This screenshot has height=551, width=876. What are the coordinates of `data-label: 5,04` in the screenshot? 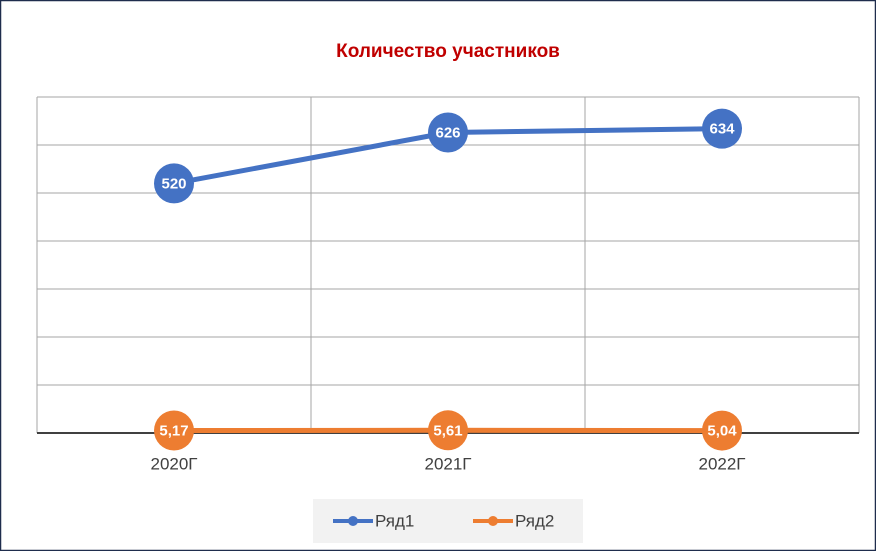 It's located at (722, 431).